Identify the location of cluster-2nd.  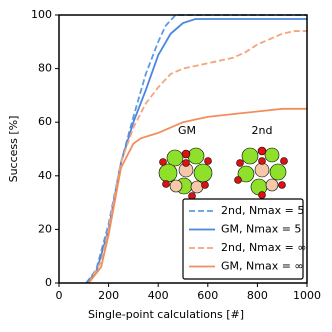
(261, 172).